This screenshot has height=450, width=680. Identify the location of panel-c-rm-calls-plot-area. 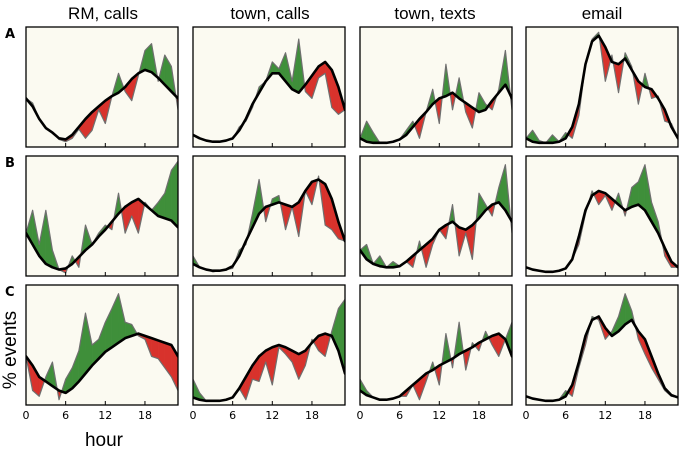
(102, 347).